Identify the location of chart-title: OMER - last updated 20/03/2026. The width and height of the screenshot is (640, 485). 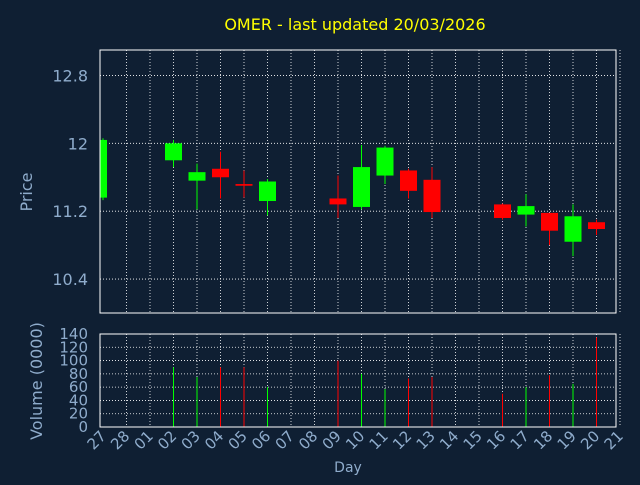
(354, 24).